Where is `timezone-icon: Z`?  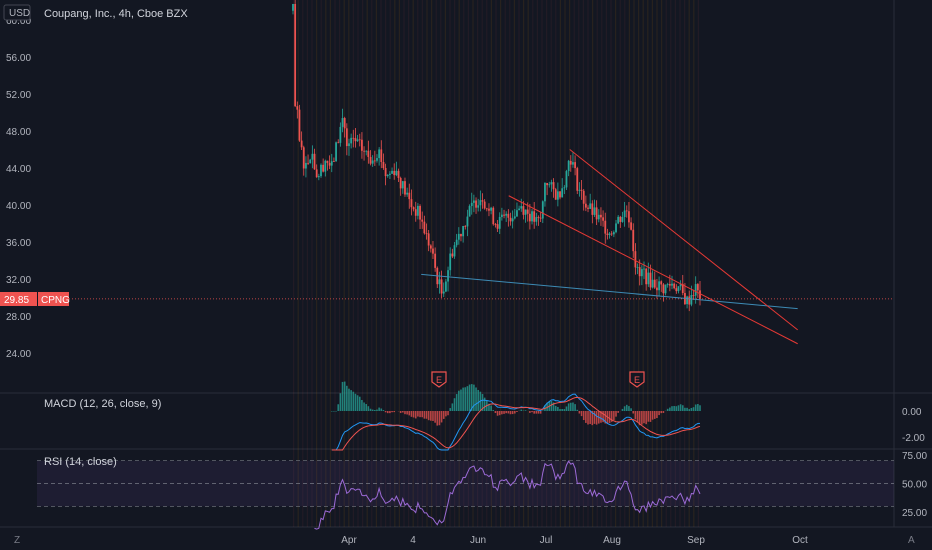 timezone-icon: Z is located at coordinates (17, 540).